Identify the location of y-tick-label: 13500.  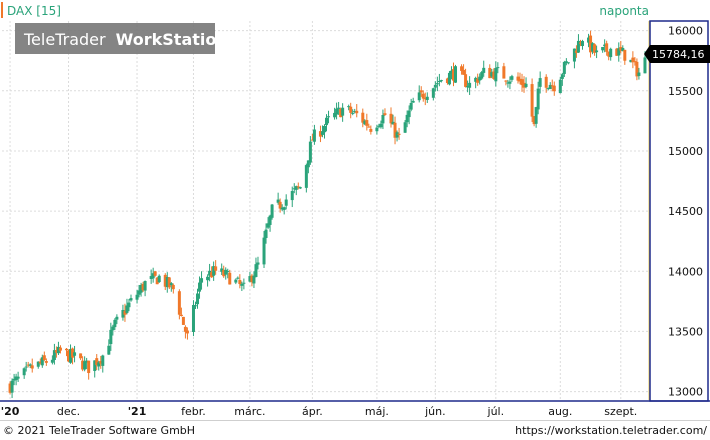
(685, 331).